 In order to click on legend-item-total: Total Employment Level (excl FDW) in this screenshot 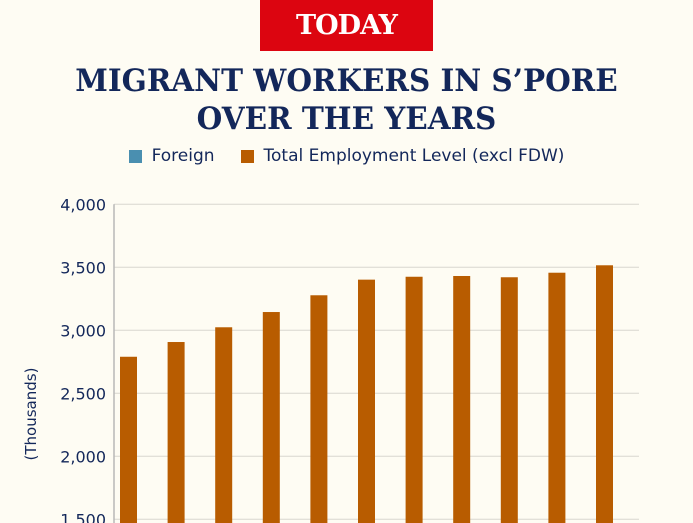, I will do `click(402, 156)`.